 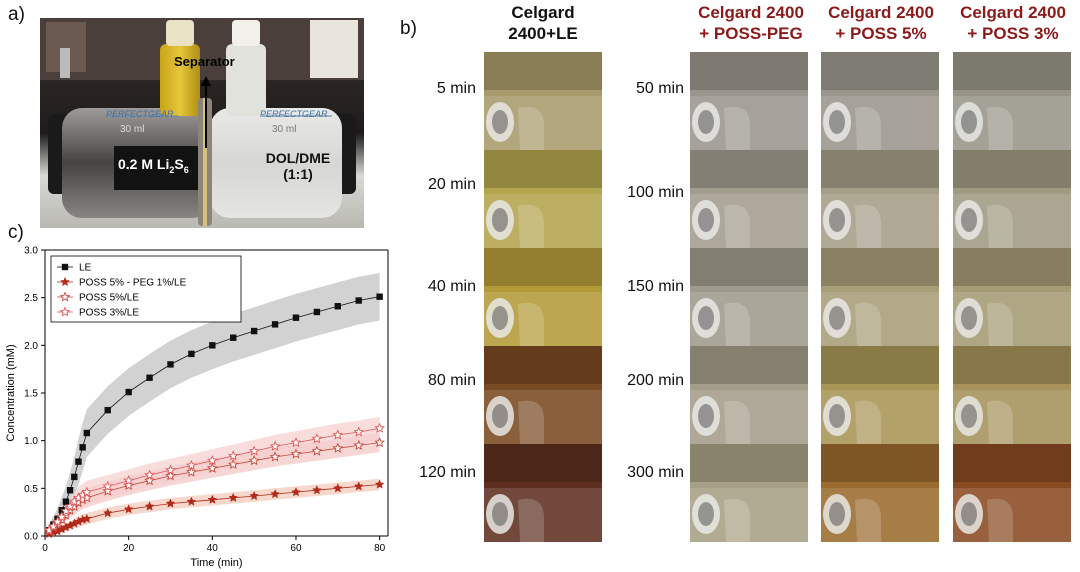 I want to click on y-tick-label: 2.5, so click(x=31, y=298).